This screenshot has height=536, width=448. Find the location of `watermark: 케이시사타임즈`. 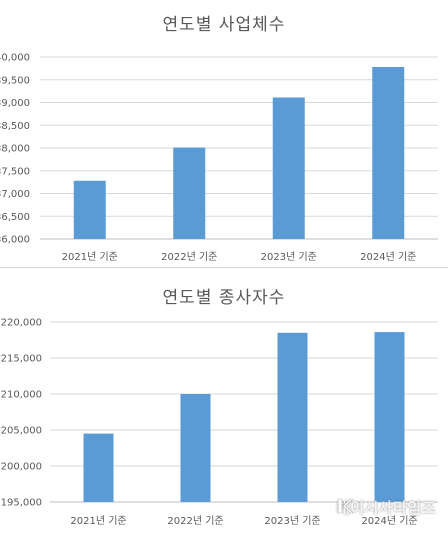

watermark: 케이시사타임즈 is located at coordinates (386, 507).